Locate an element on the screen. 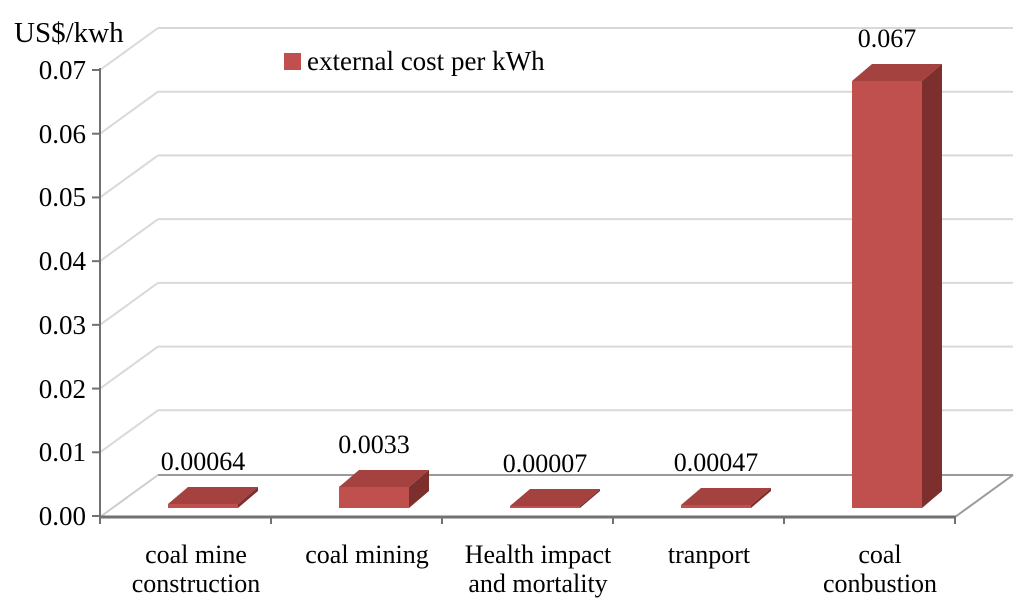 The height and width of the screenshot is (603, 1024). legend-swatch-icon is located at coordinates (292, 61).